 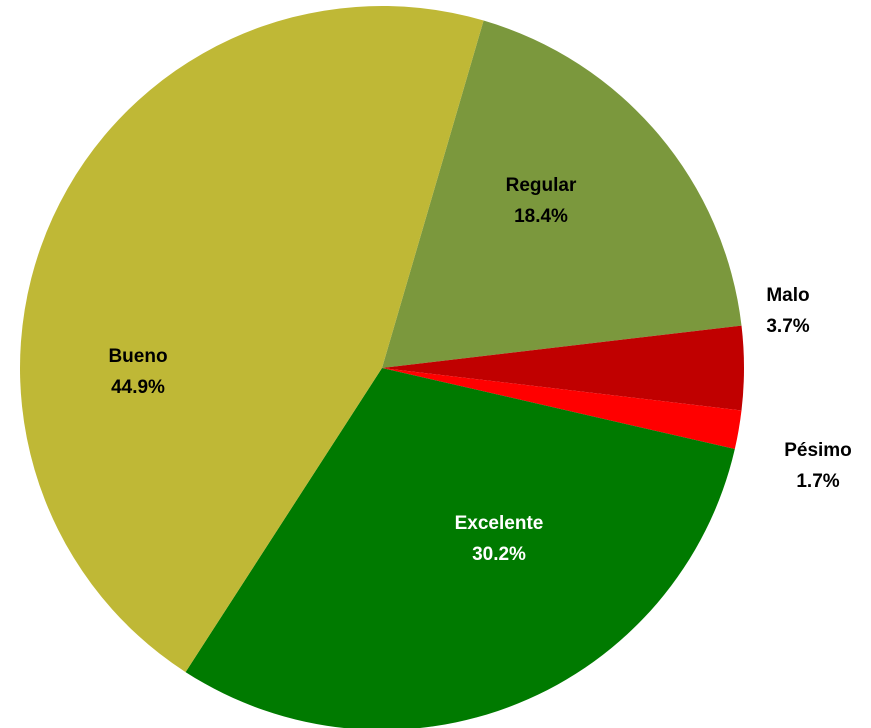 I want to click on slice-value-label-pesimo: 1.7%, so click(x=817, y=481).